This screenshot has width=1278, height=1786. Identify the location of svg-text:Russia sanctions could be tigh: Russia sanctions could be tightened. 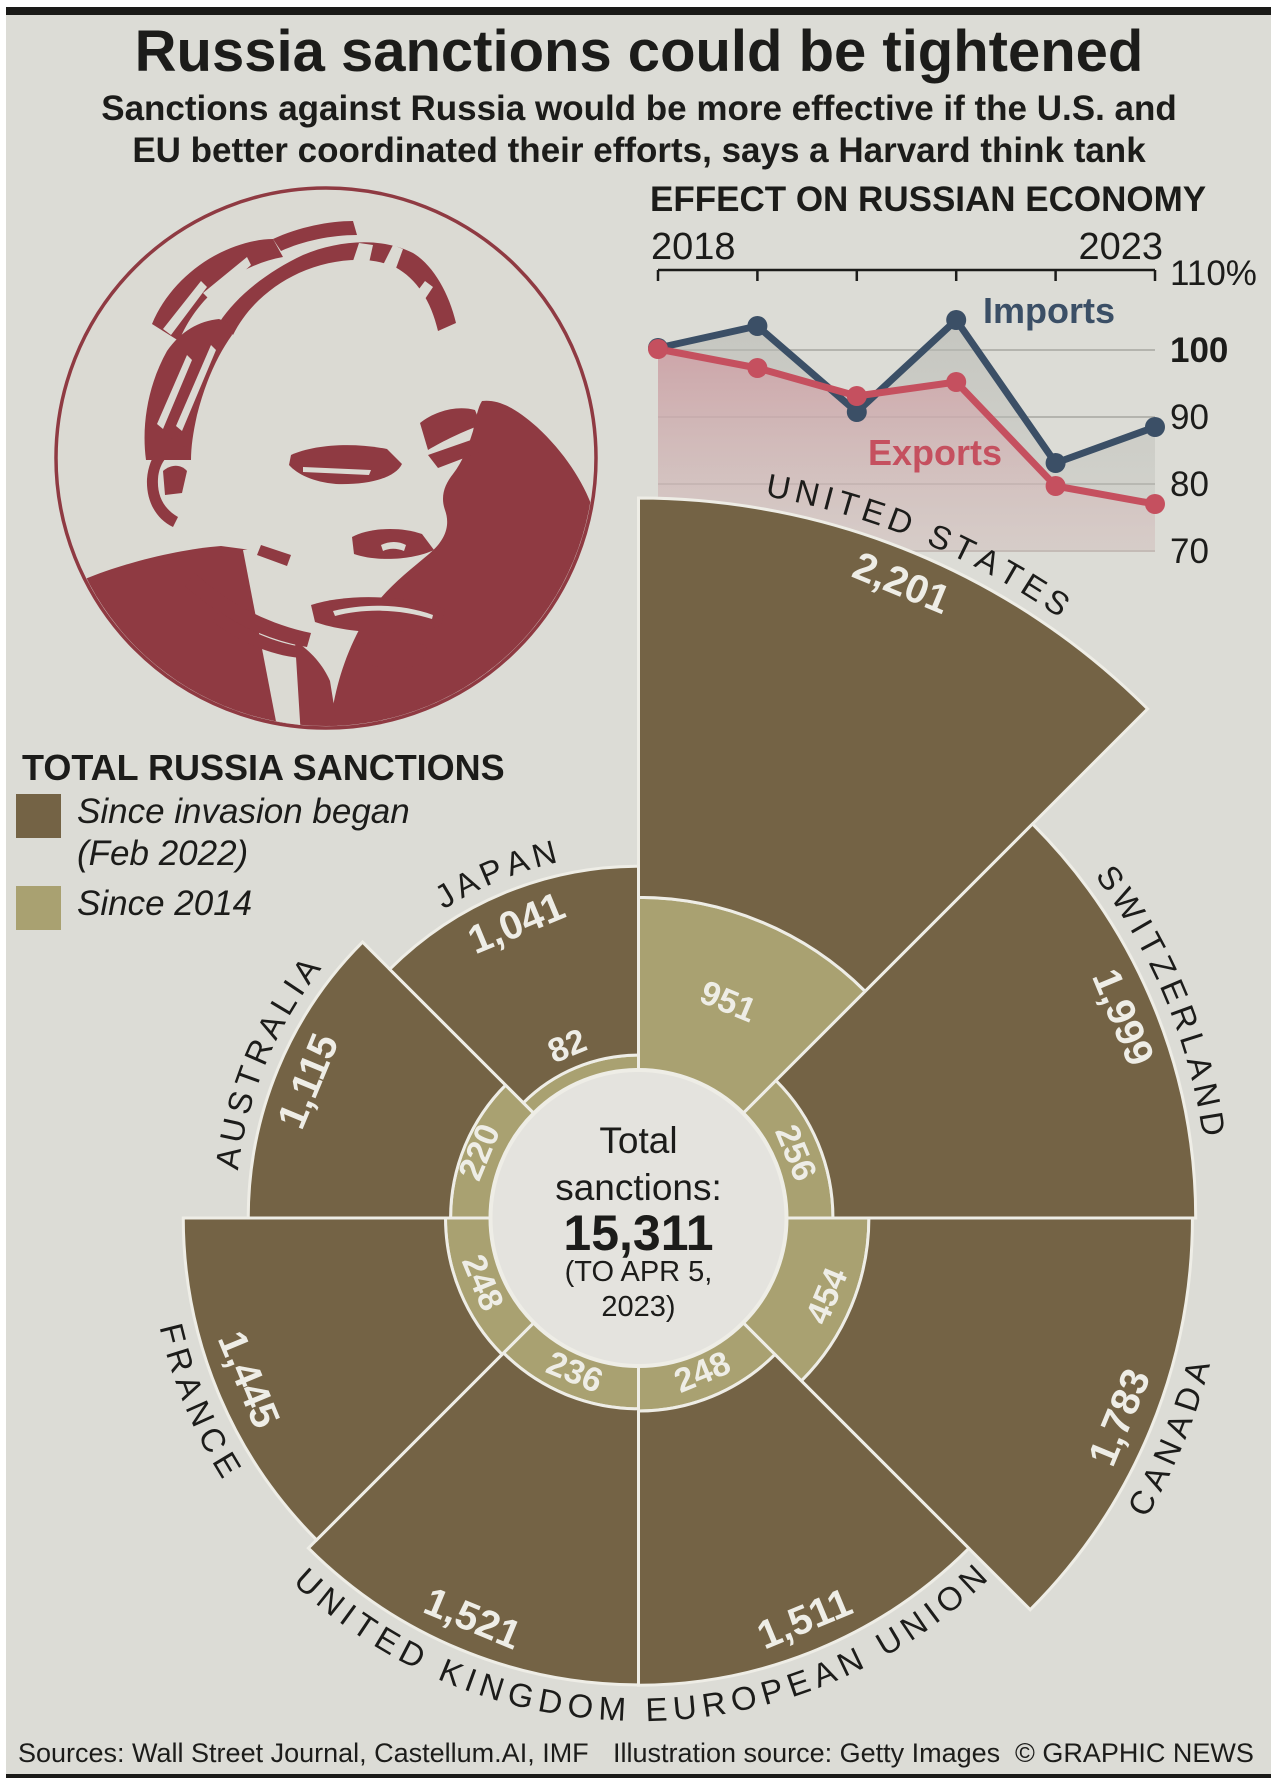
(639, 51).